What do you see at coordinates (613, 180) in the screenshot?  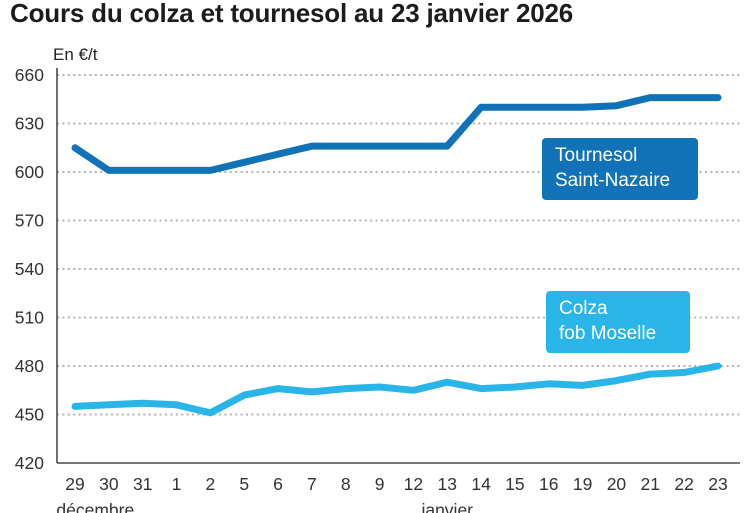 I see `legend-tournesol-line2: Saint-Nazaire` at bounding box center [613, 180].